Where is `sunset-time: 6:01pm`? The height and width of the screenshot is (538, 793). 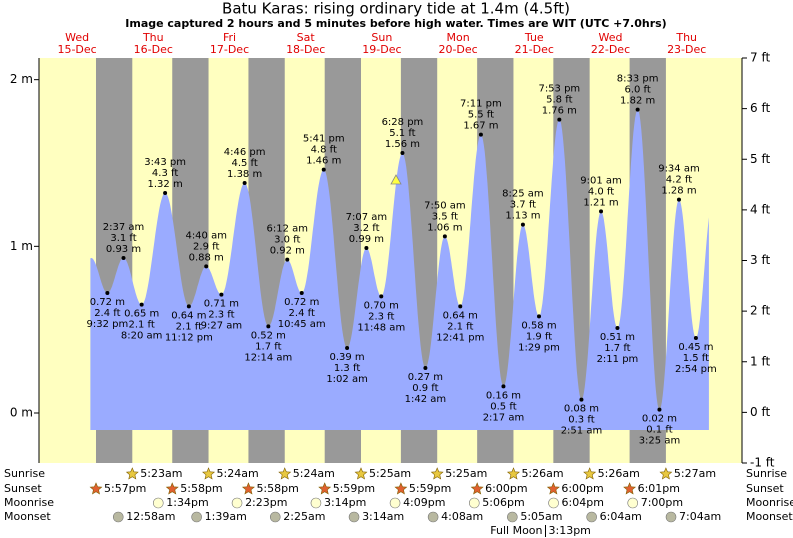 sunset-time: 6:01pm is located at coordinates (659, 488).